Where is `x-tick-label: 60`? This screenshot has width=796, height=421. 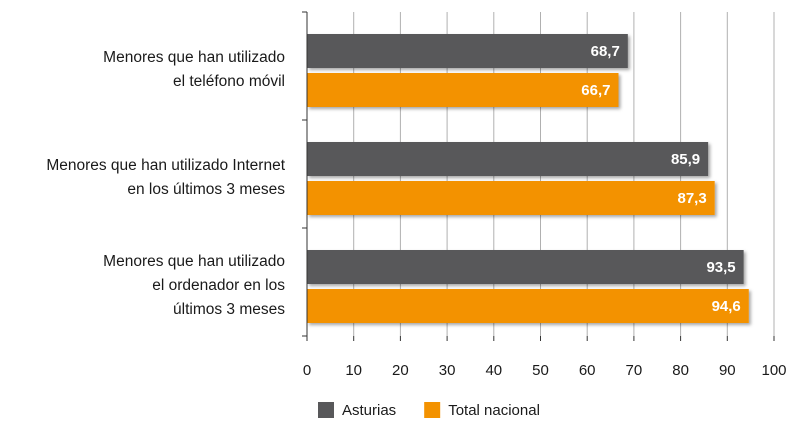
x-tick-label: 60 is located at coordinates (587, 370).